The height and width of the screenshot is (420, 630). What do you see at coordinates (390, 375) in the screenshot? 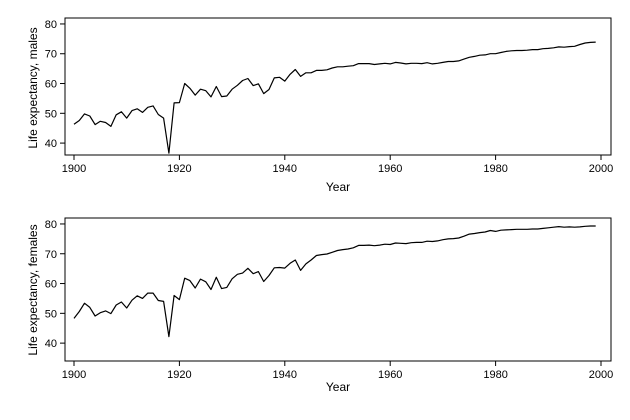
I see `x-tick-label-females: 1960` at bounding box center [390, 375].